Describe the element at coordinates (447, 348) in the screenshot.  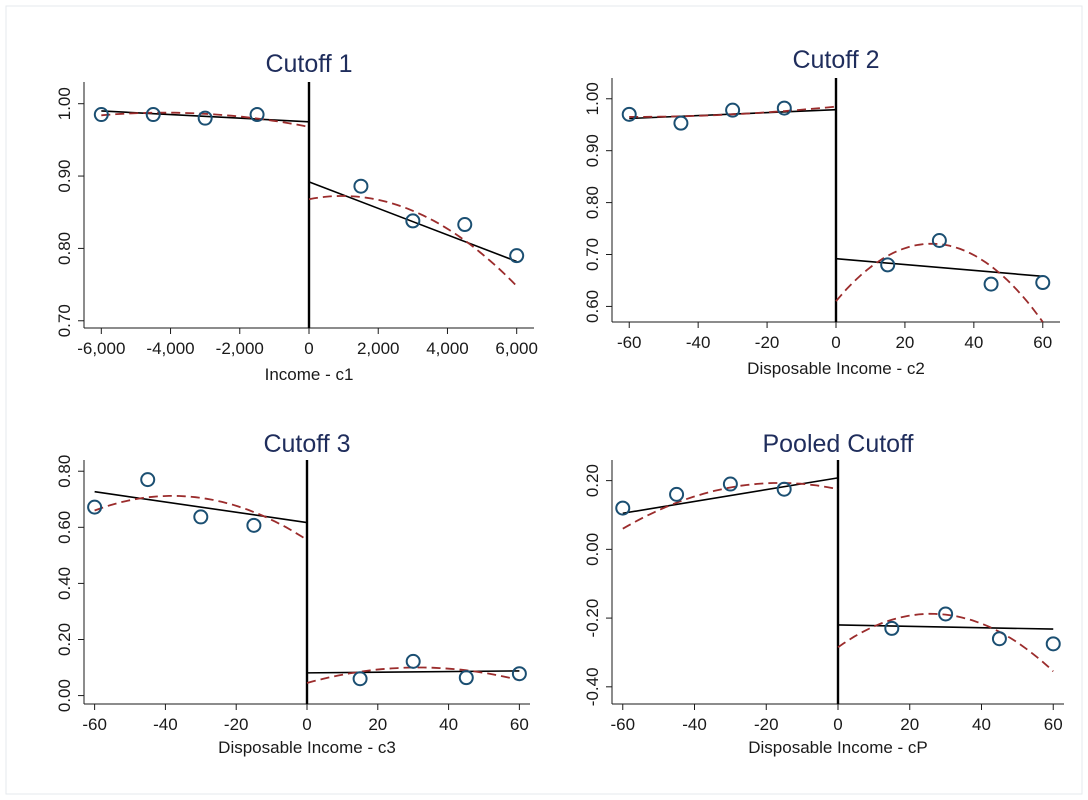
I see `x-tick-label: 4,000` at that location.